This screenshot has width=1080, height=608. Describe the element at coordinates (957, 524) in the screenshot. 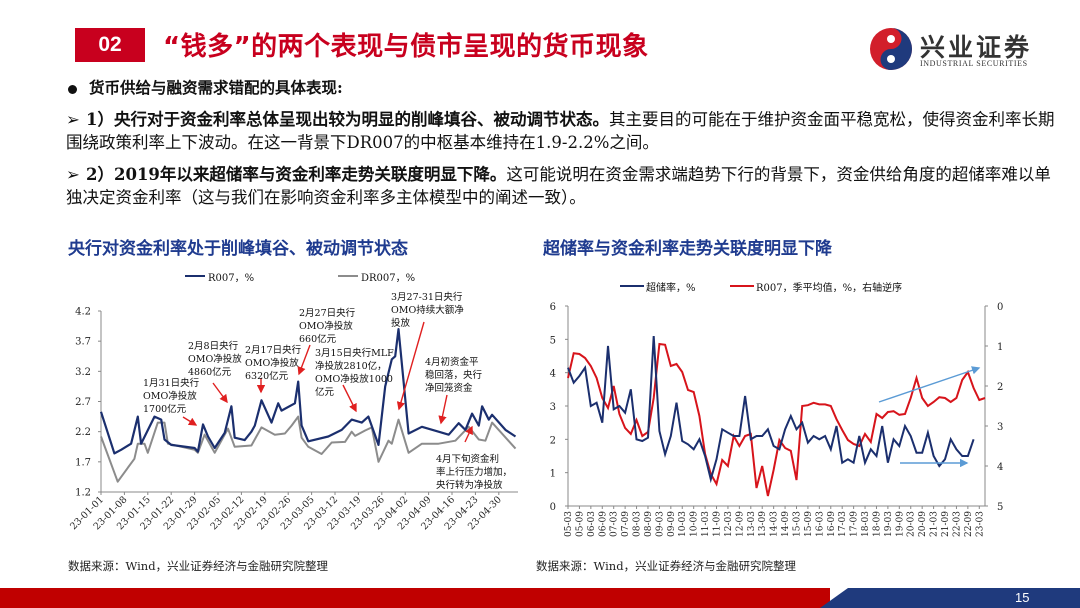

I see `x-tick-label: 22-03` at that location.